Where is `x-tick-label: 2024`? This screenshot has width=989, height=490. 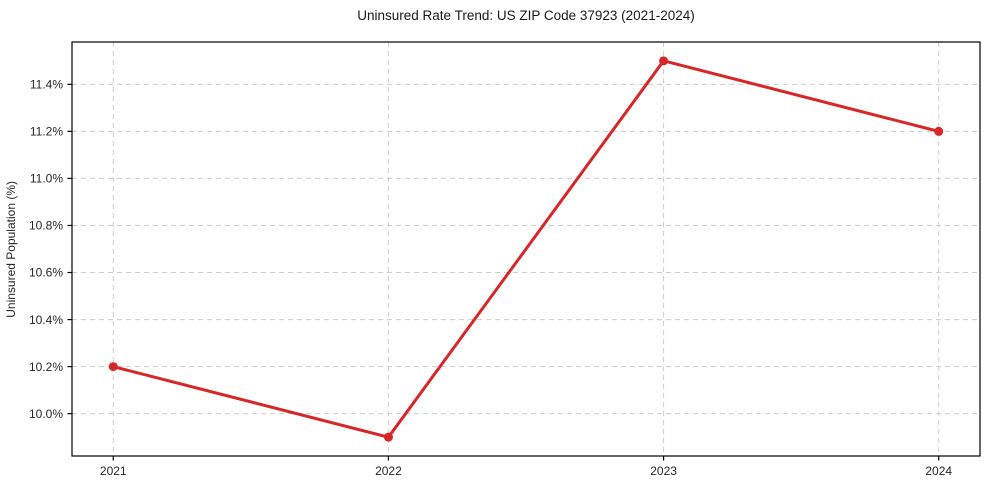
x-tick-label: 2024 is located at coordinates (938, 471).